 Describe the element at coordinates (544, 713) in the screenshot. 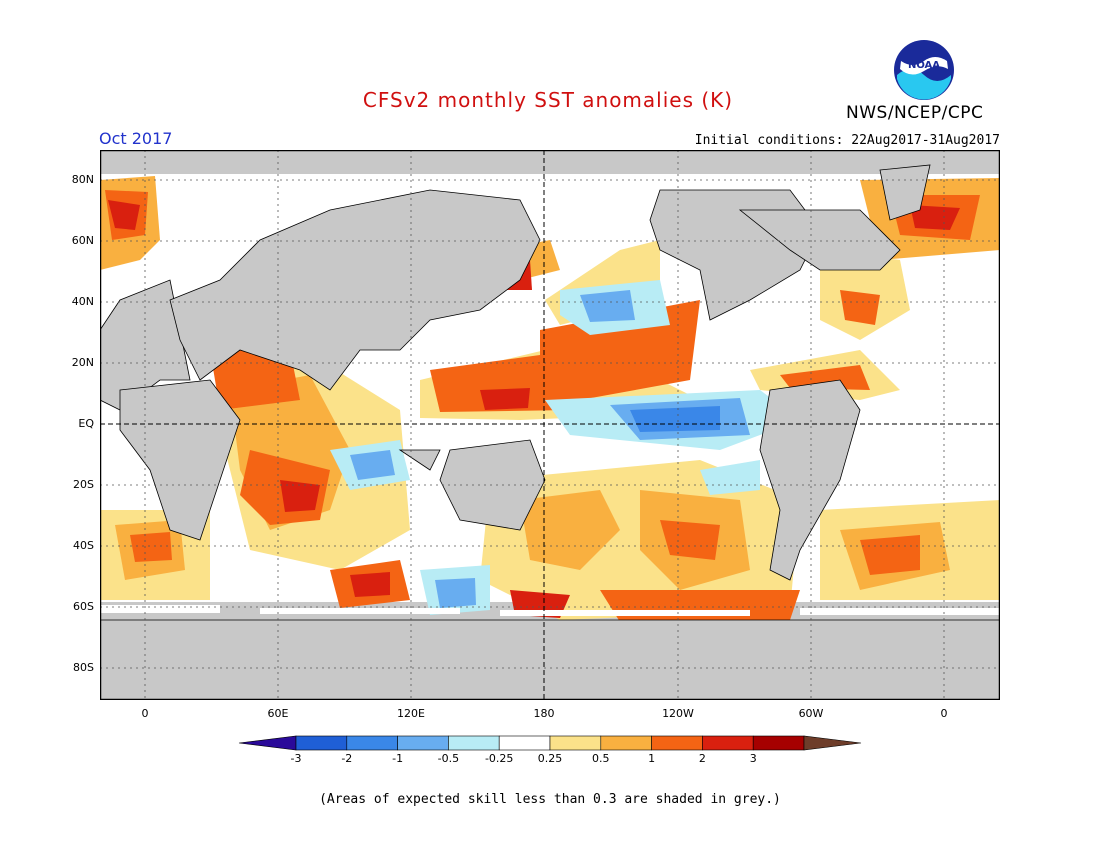

I see `lon-label-180: 180` at that location.